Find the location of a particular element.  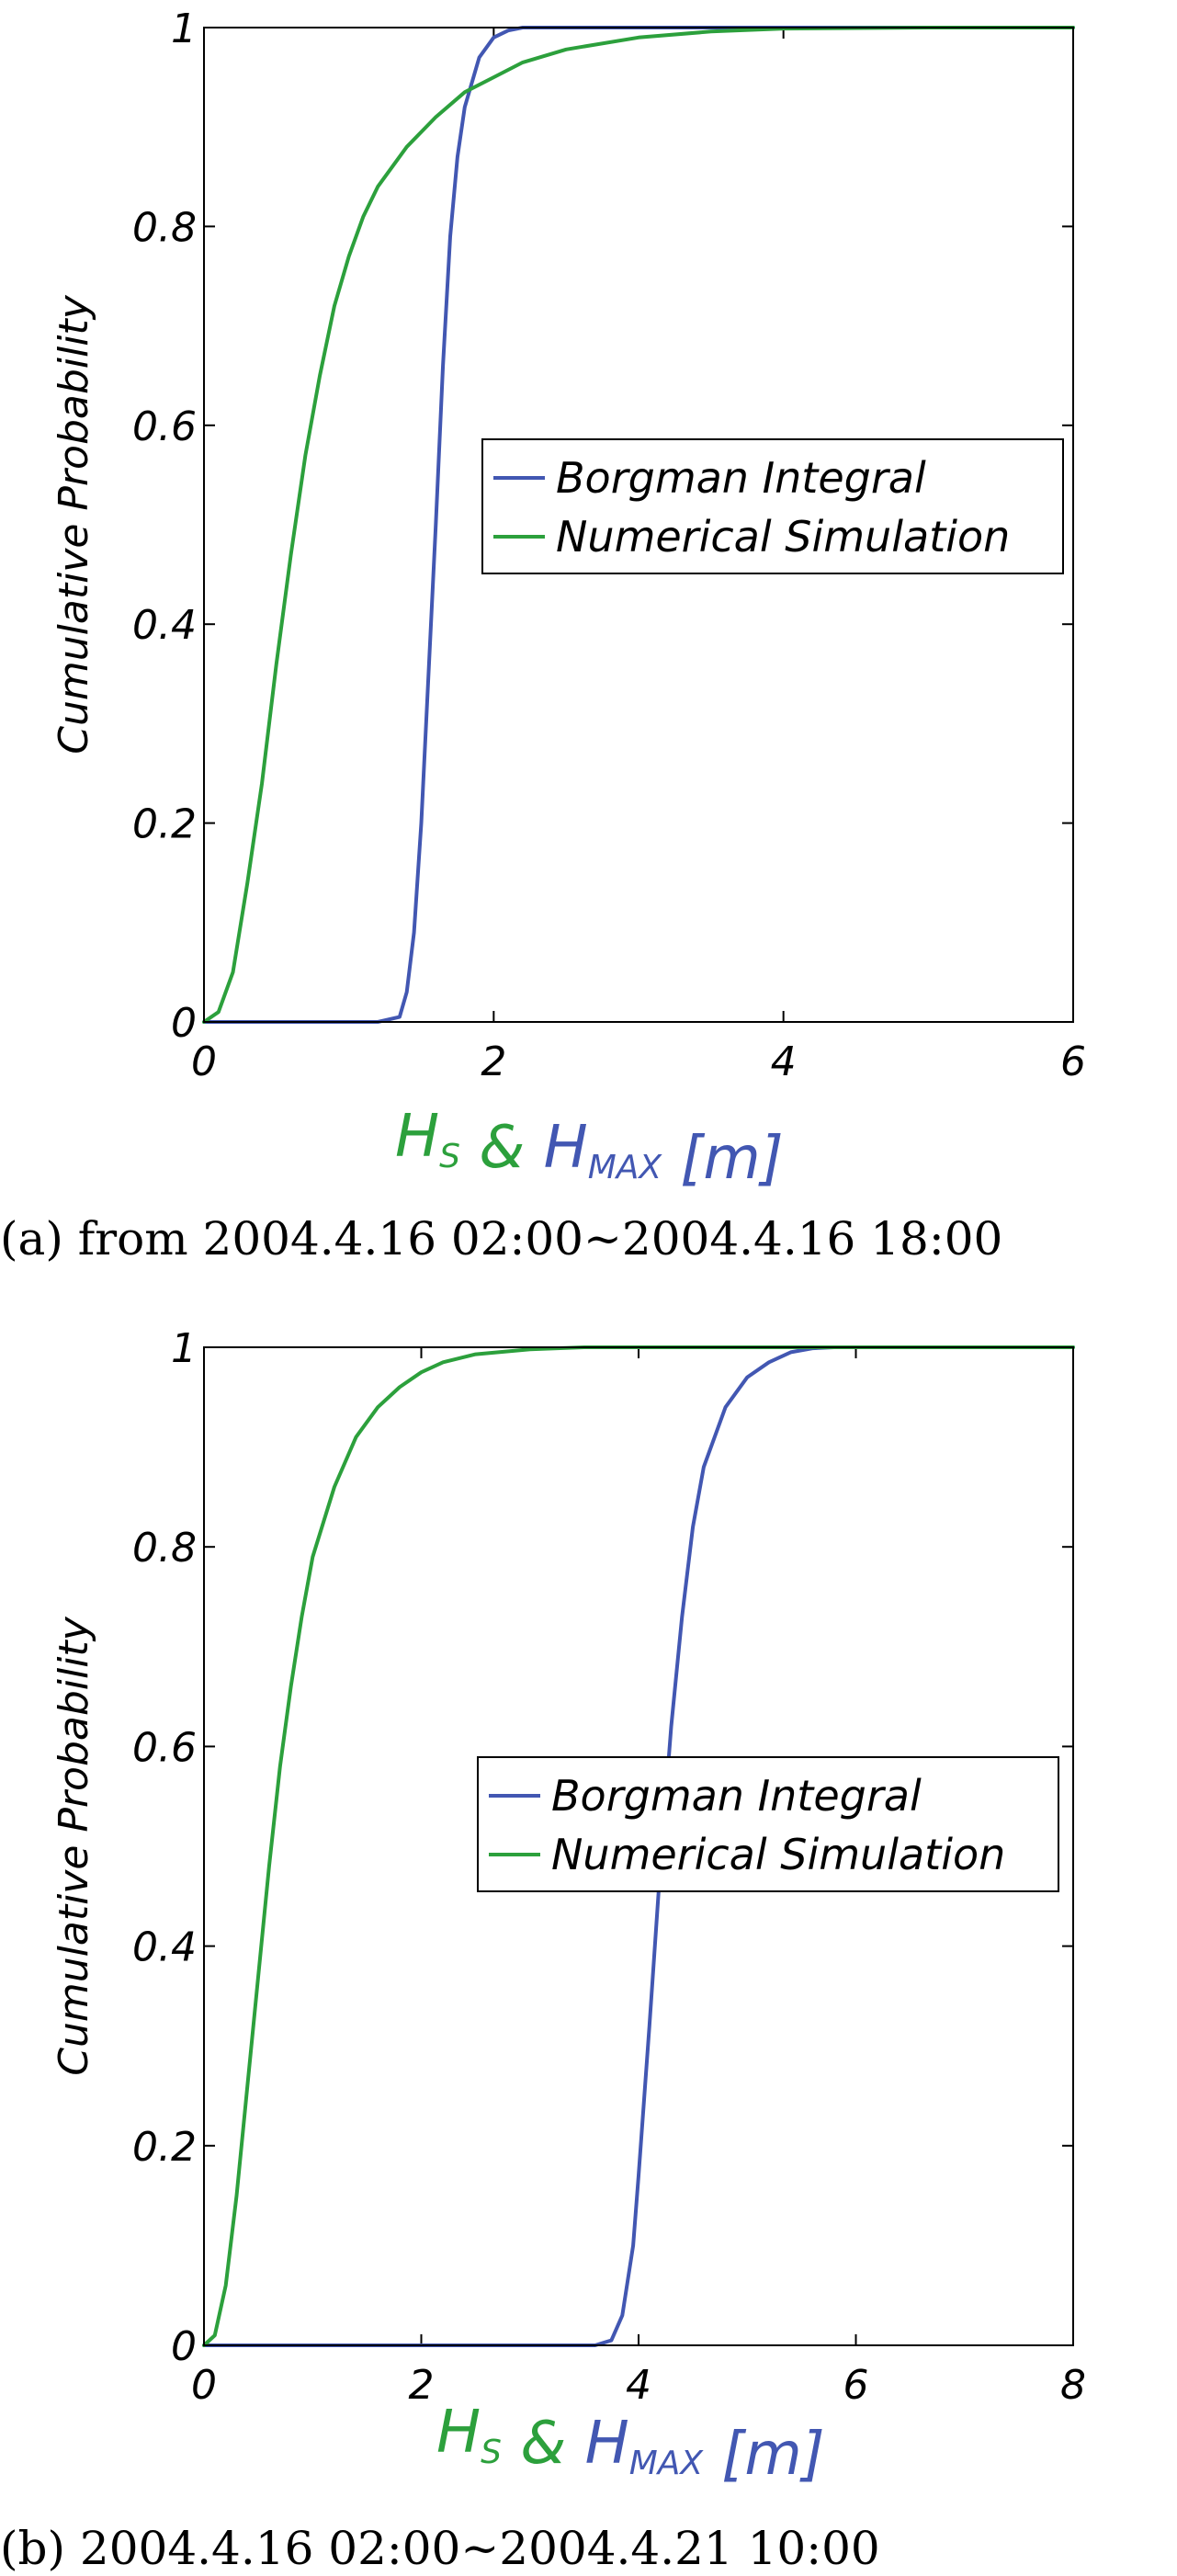

figure-caption: (a) from 2004.4.16 02:00~2004.4.16 18:00 is located at coordinates (501, 1238).